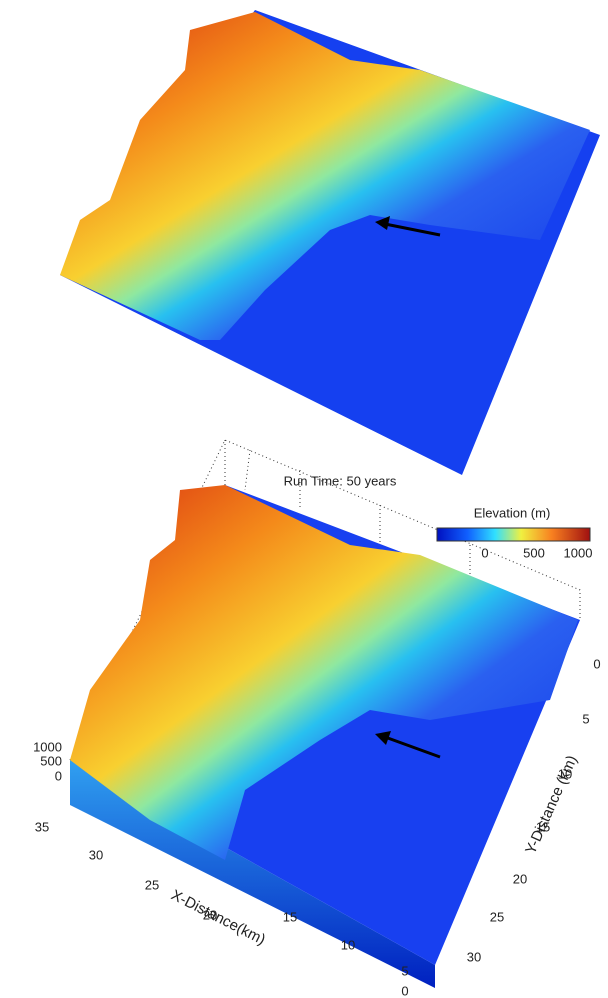 This screenshot has width=608, height=998. I want to click on x-tick: 30, so click(96, 854).